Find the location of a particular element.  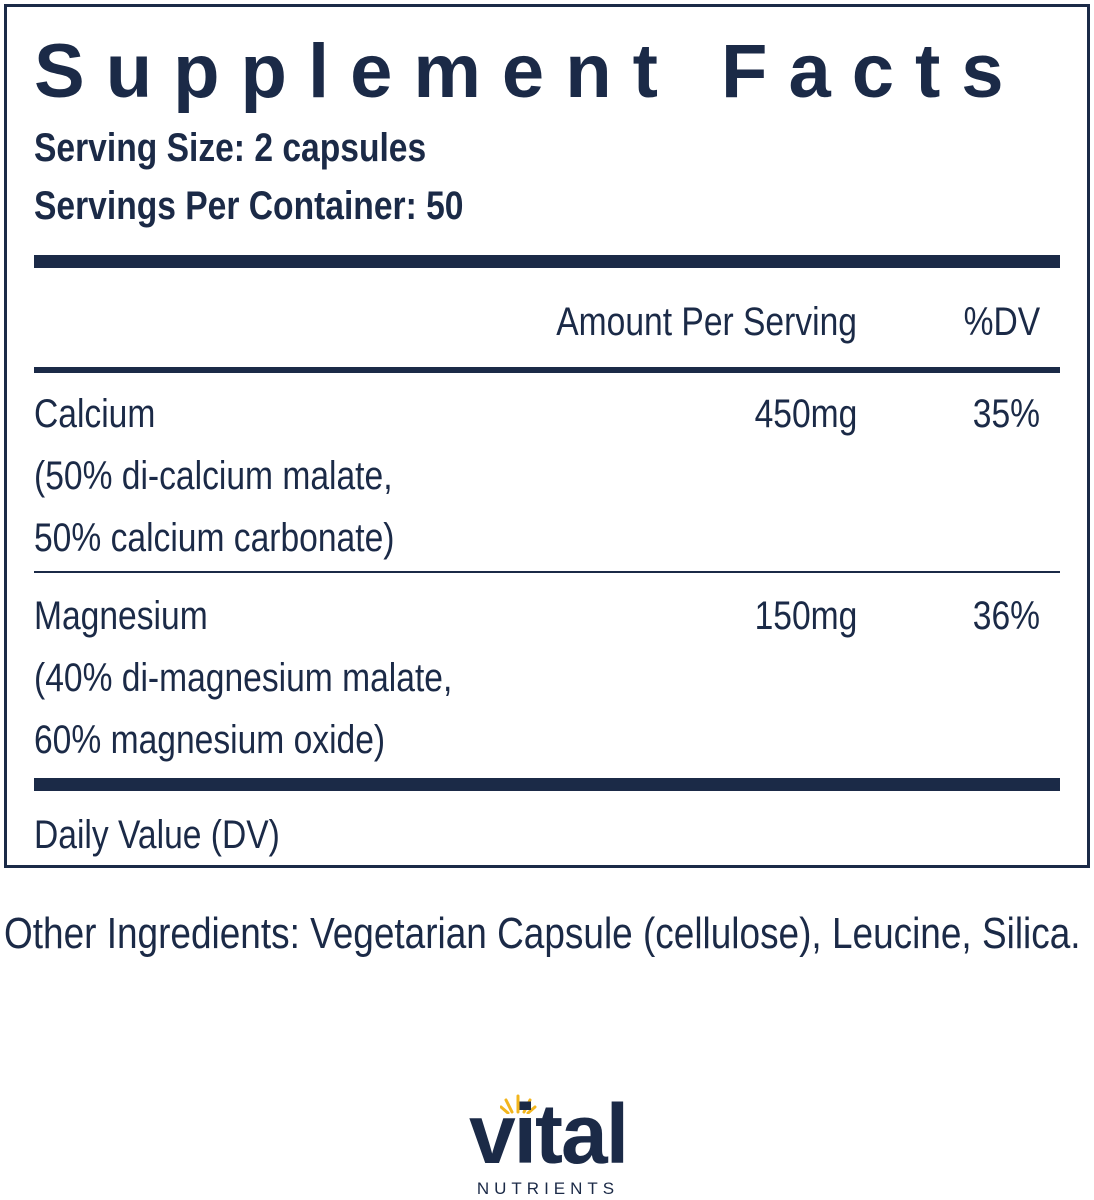

row-detail: 50% calcium carbonate) is located at coordinates (214, 538).